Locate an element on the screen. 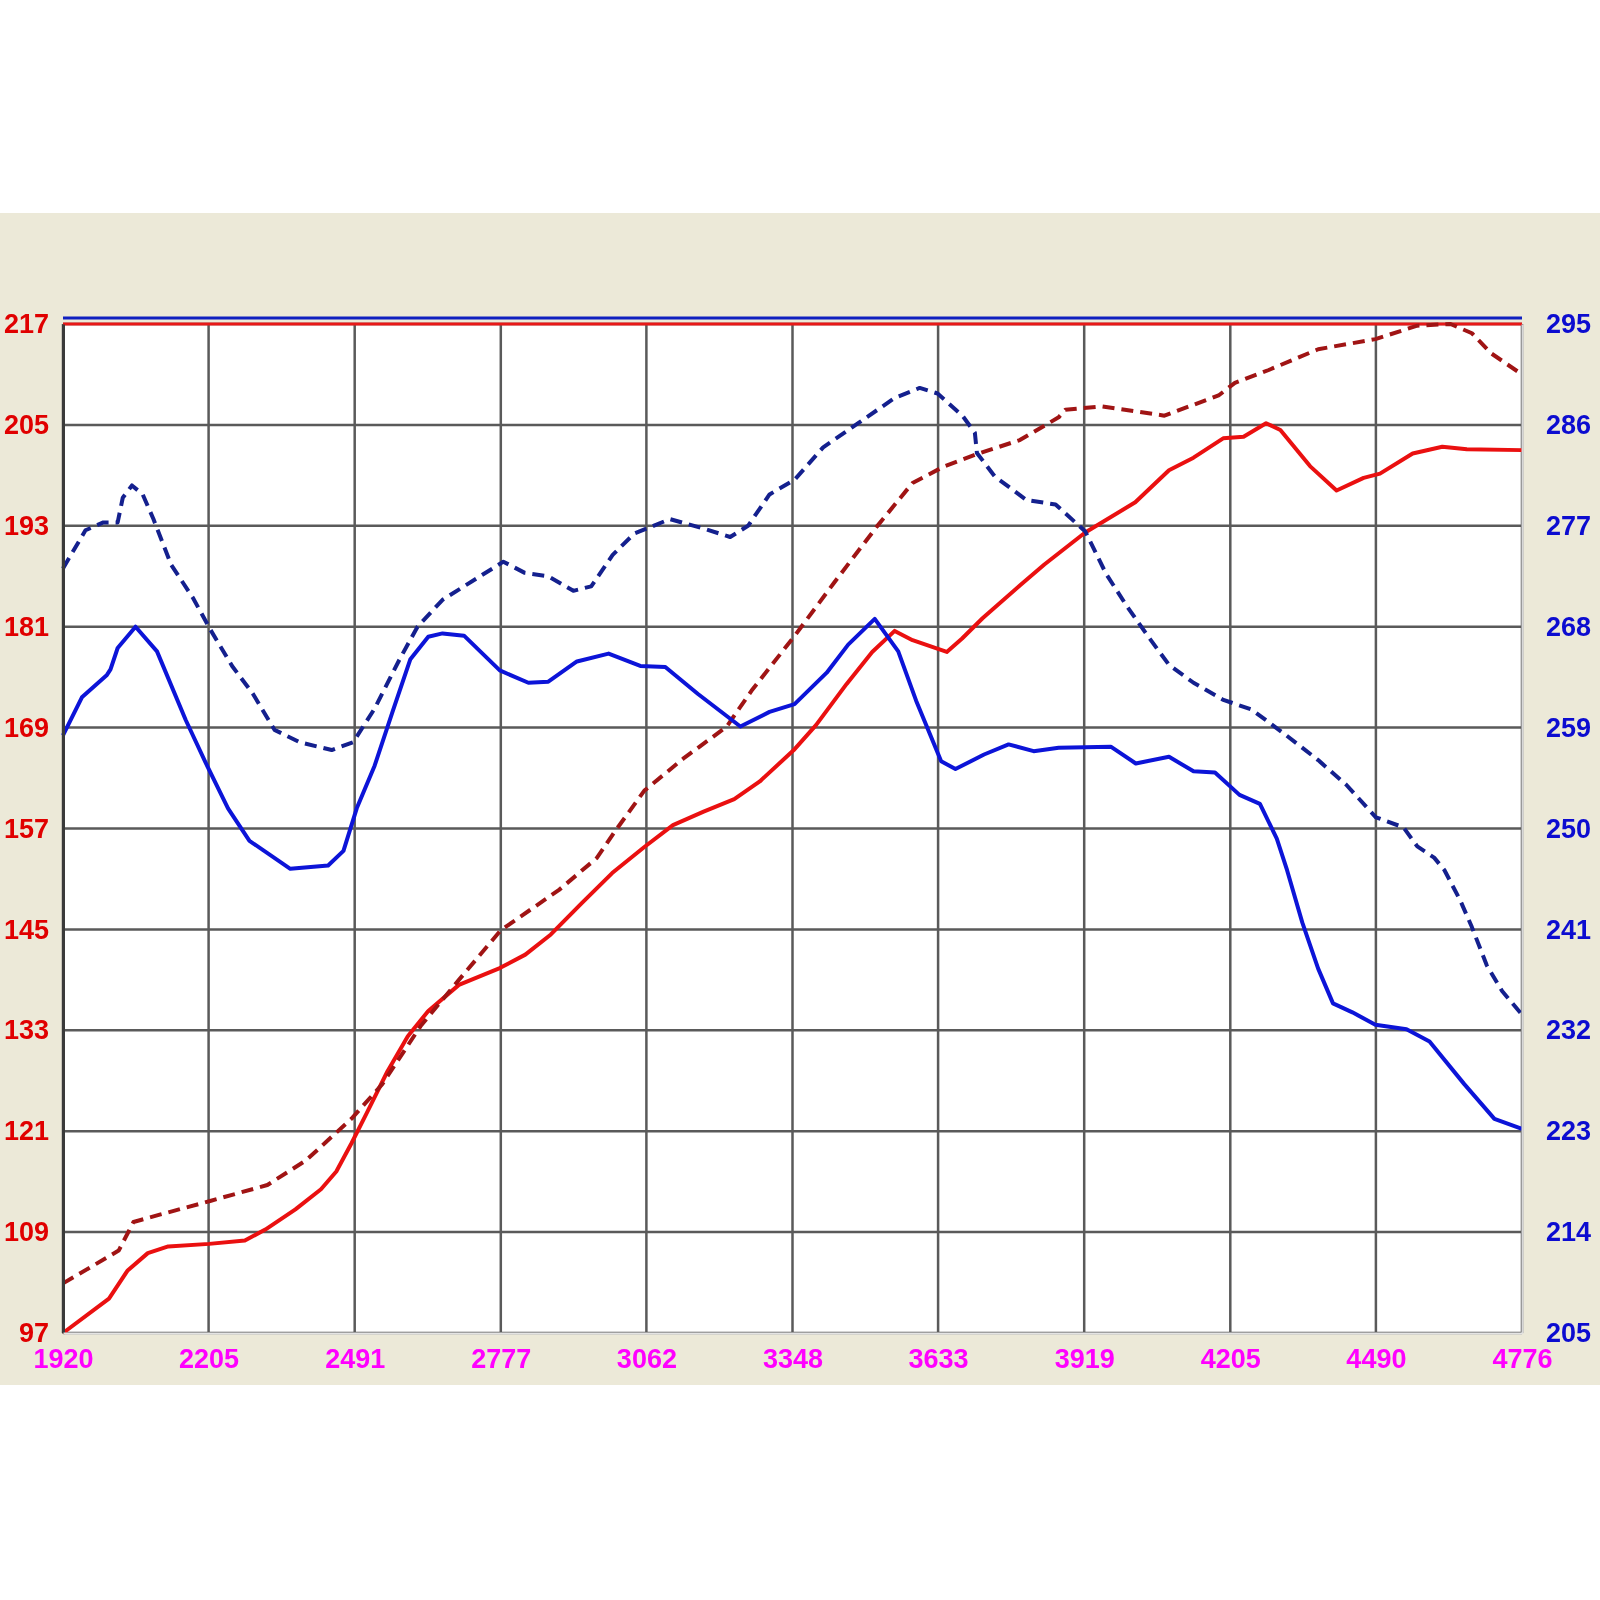  y-tick-label: 157 is located at coordinates (26, 828).